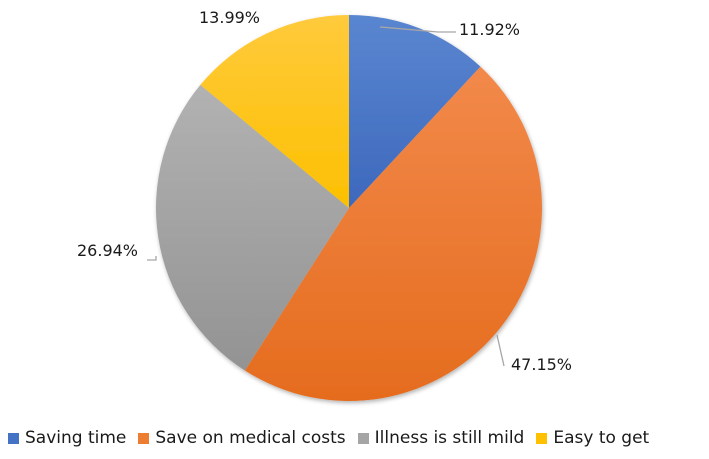 This screenshot has height=459, width=709. What do you see at coordinates (542, 364) in the screenshot?
I see `data-label-medical-costs: 47.15%` at bounding box center [542, 364].